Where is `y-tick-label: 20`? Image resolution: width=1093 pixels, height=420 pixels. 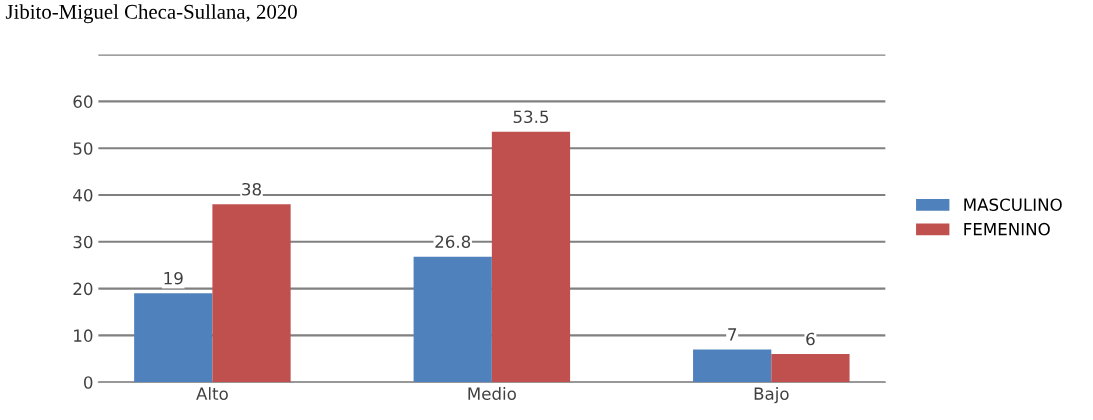
y-tick-label: 20 is located at coordinates (83, 289).